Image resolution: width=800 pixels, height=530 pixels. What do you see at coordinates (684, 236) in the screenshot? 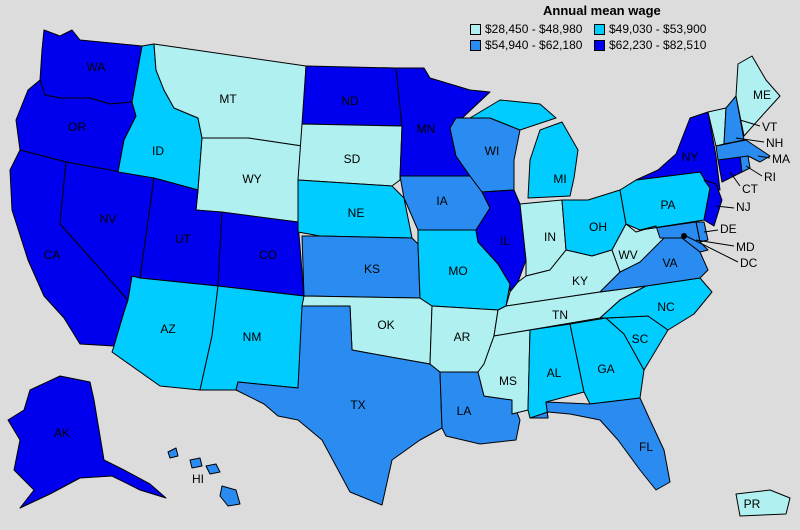
I see `dc-marker` at bounding box center [684, 236].